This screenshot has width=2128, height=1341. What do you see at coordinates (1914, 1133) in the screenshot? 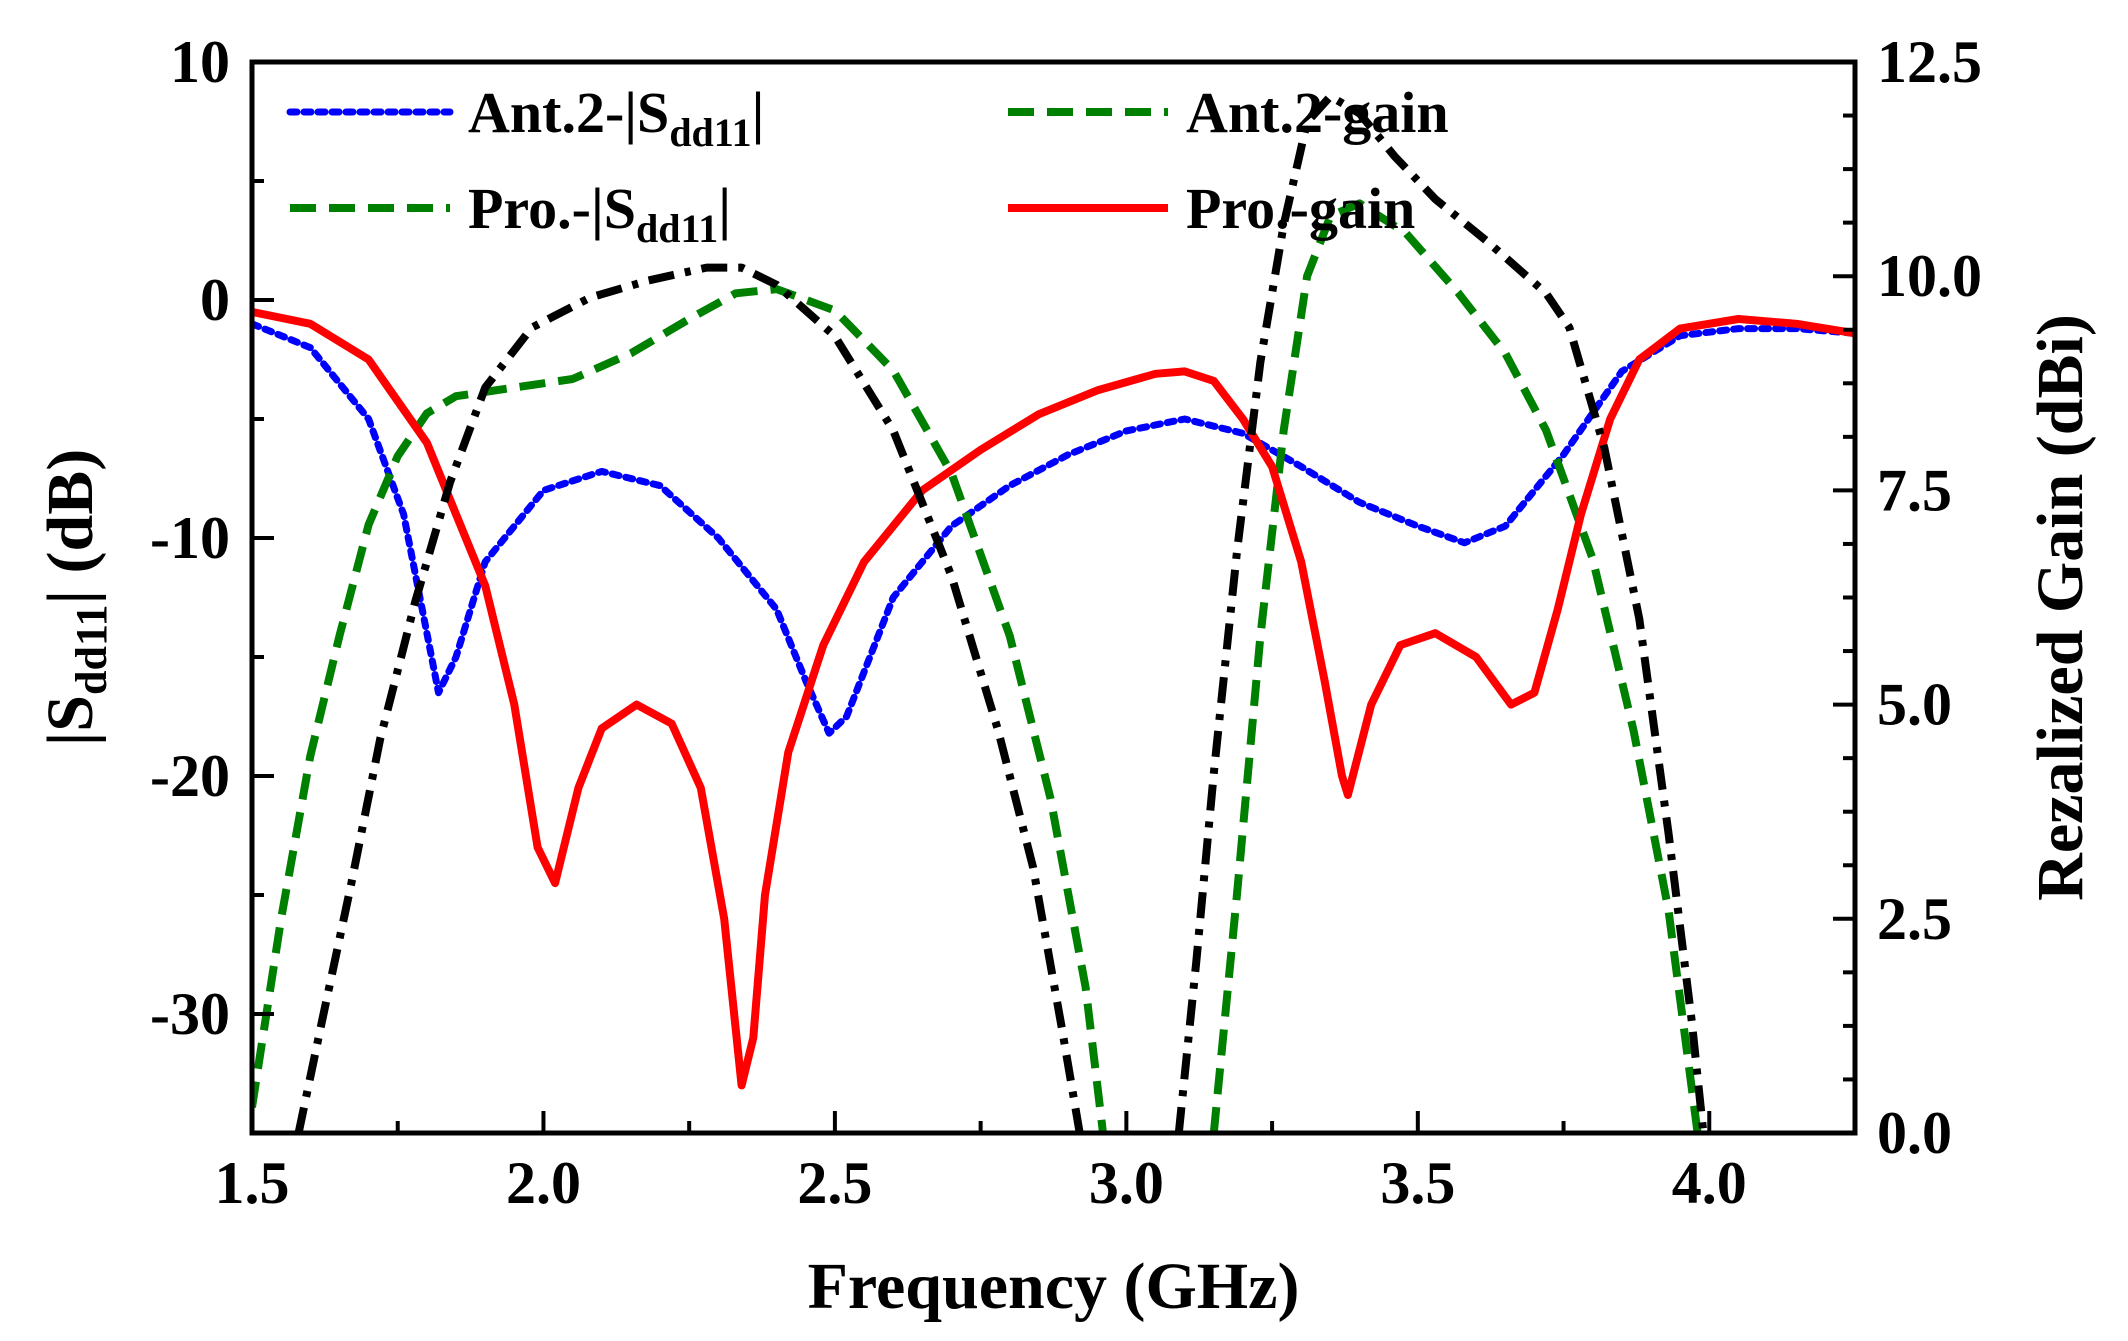
I see `y-right-tick-label: 0.0` at bounding box center [1914, 1133].